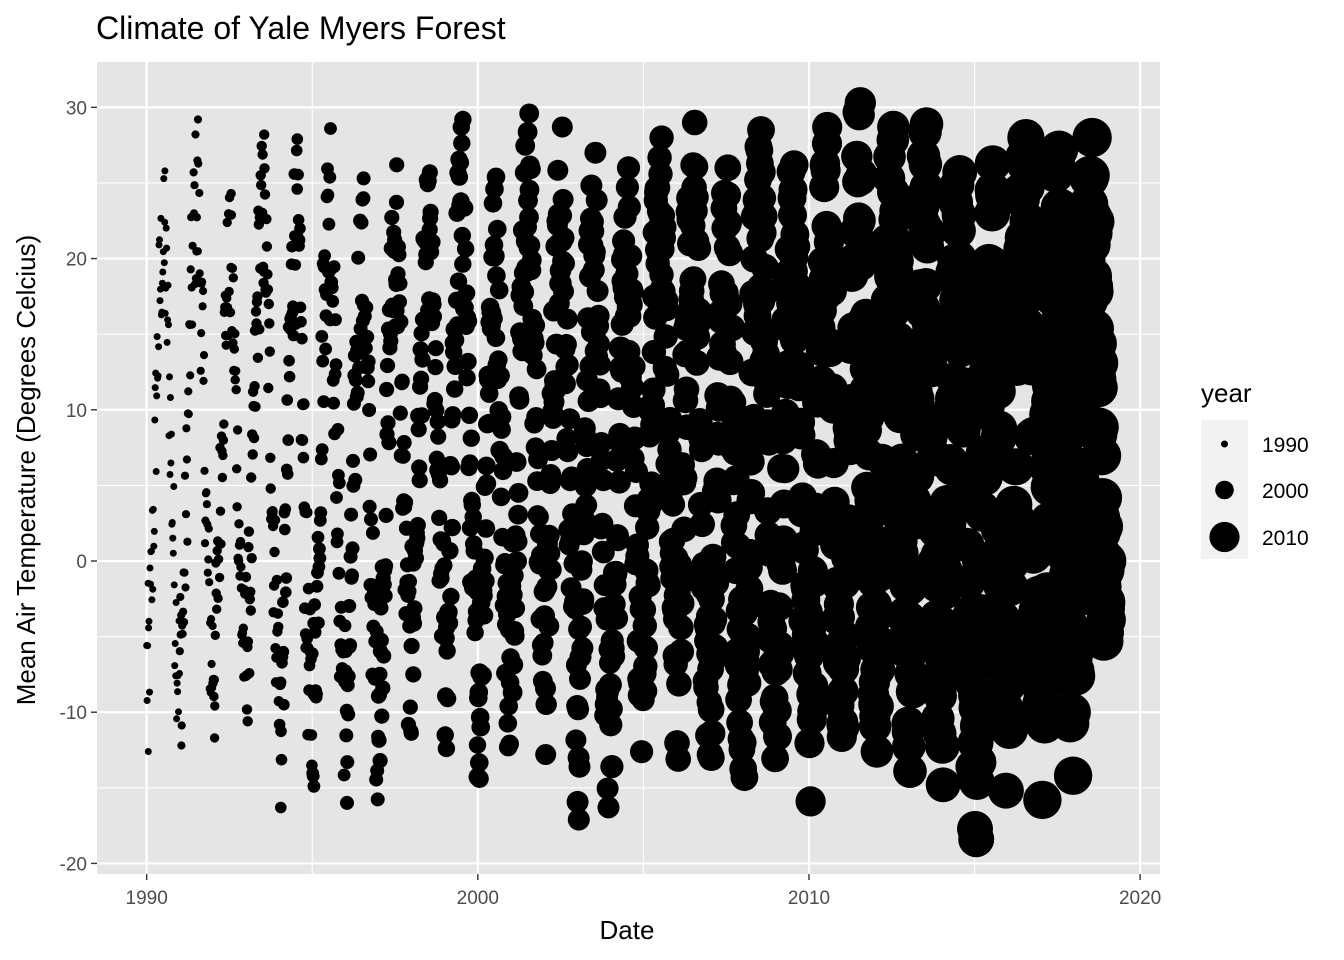 The image size is (1344, 960). Describe the element at coordinates (73, 864) in the screenshot. I see `y-tick-label: -20` at that location.